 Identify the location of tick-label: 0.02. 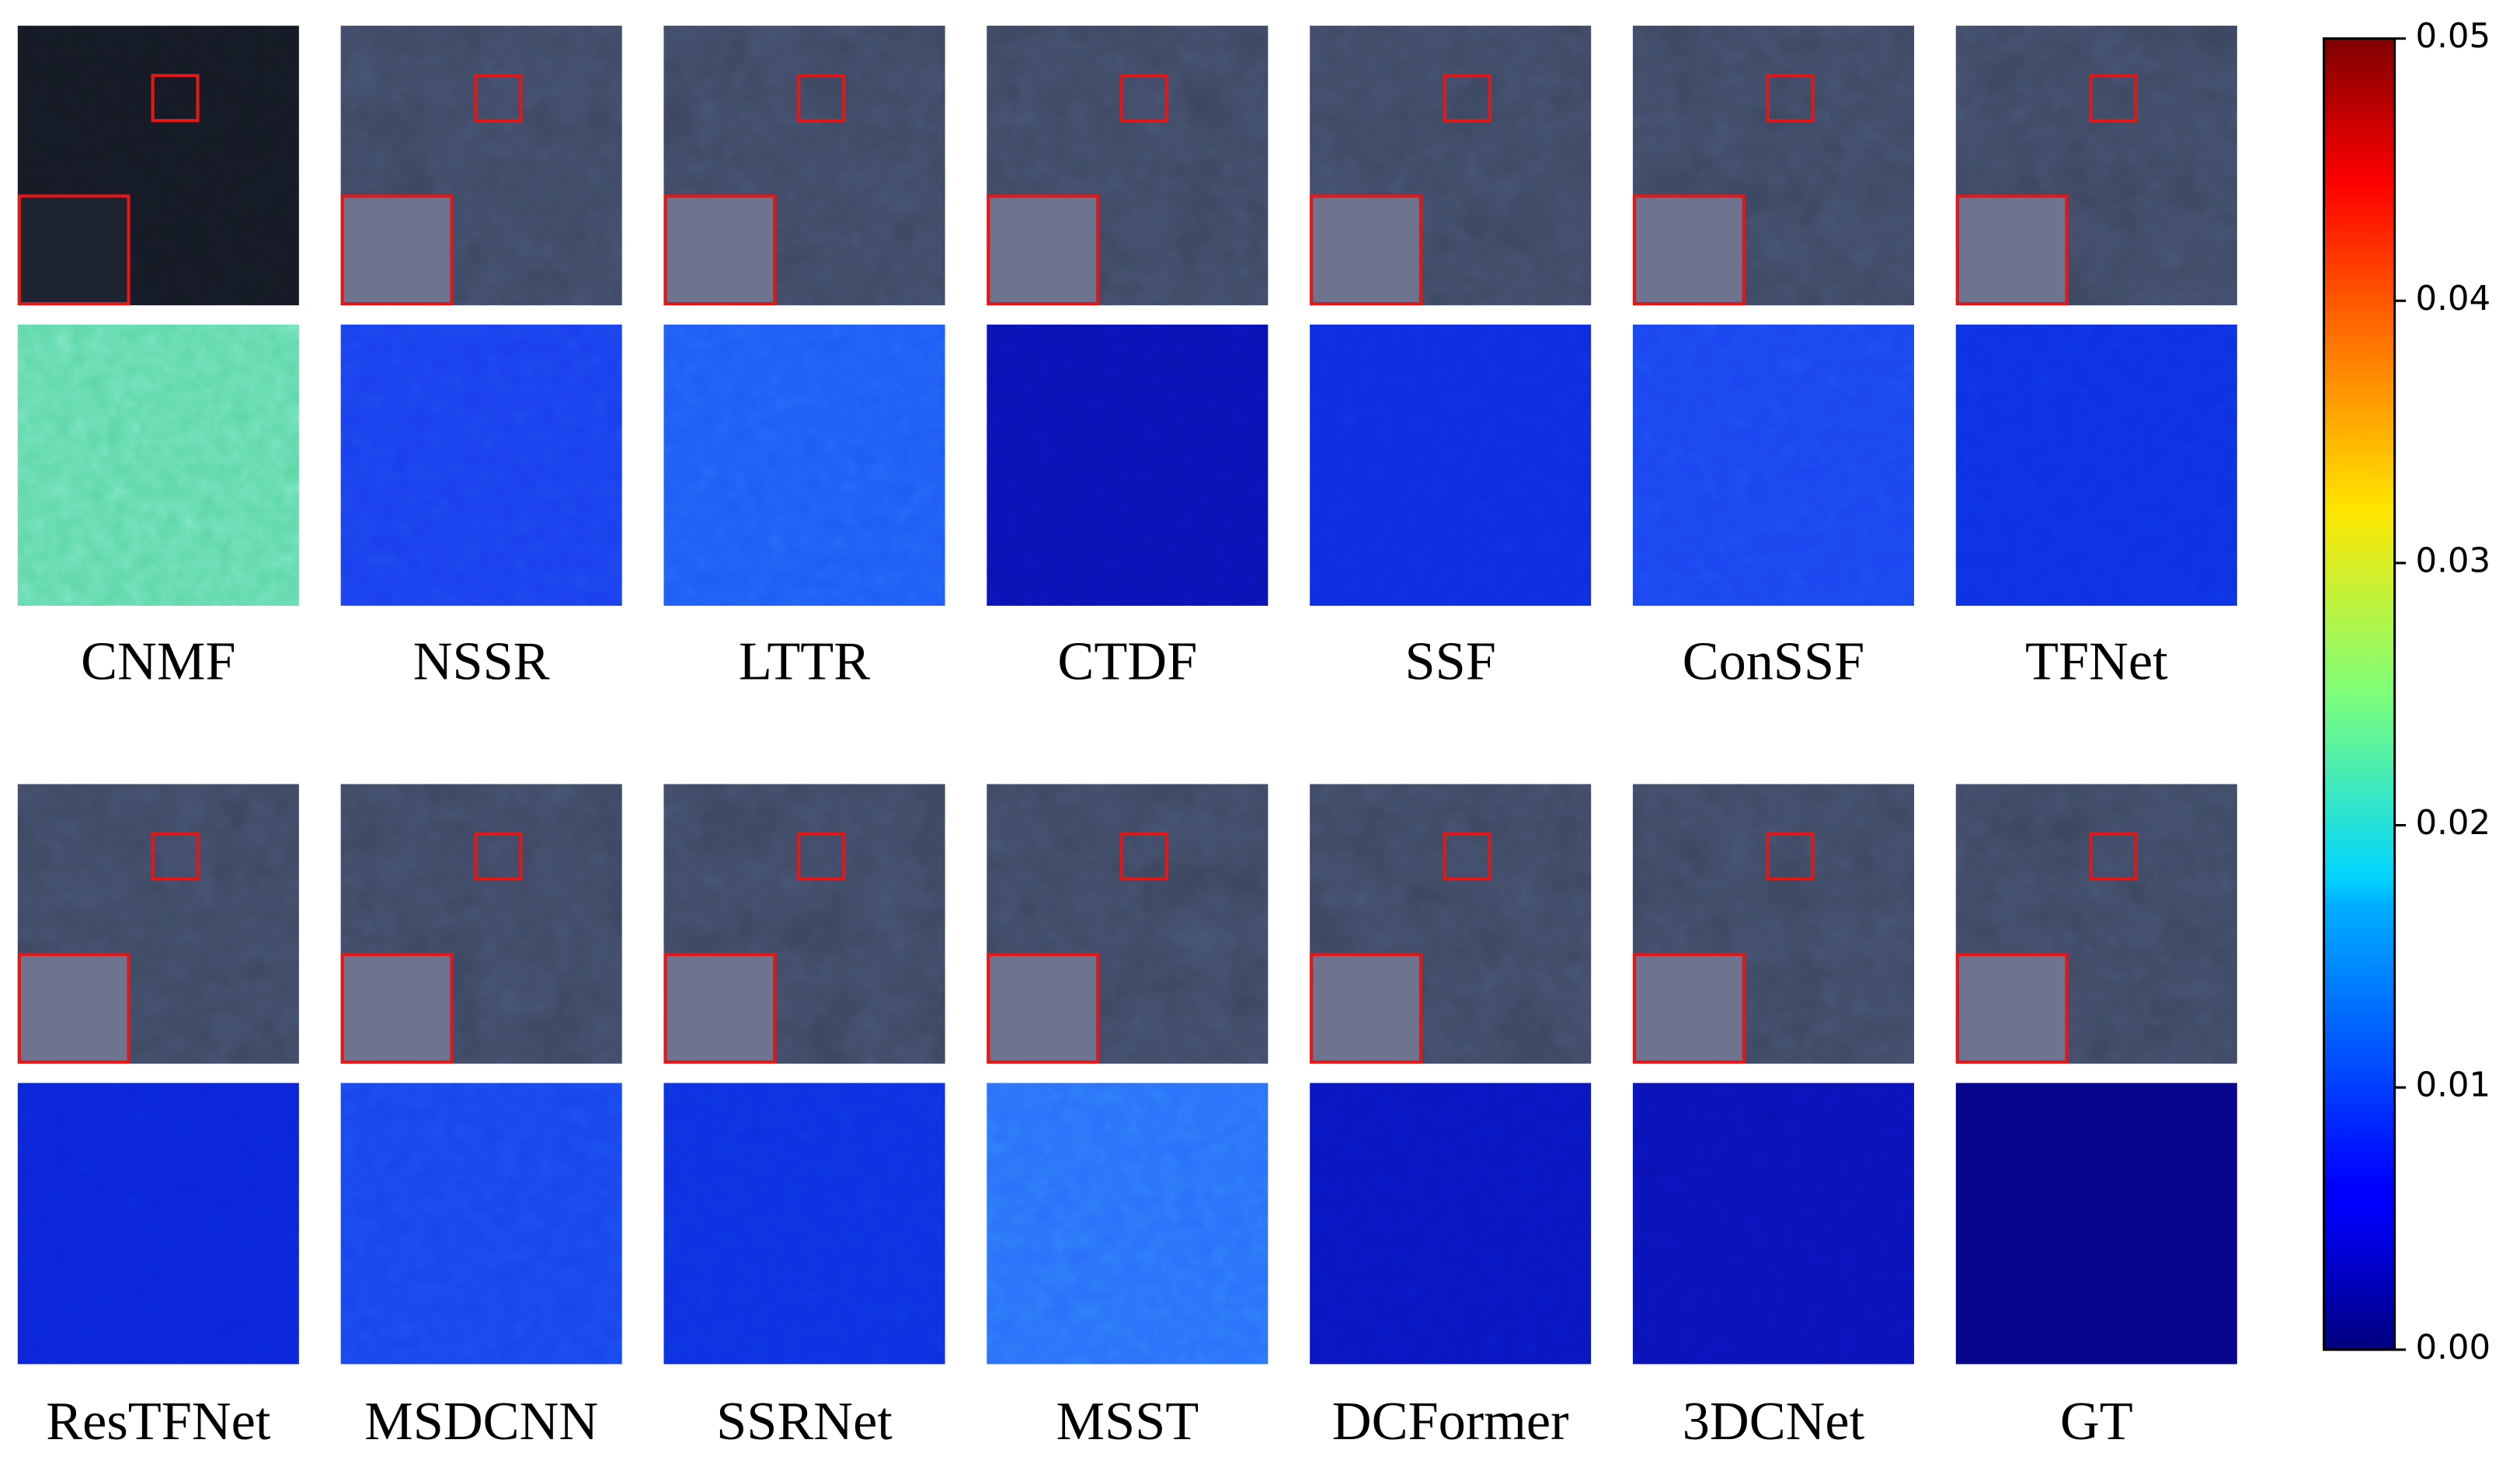
(2452, 823).